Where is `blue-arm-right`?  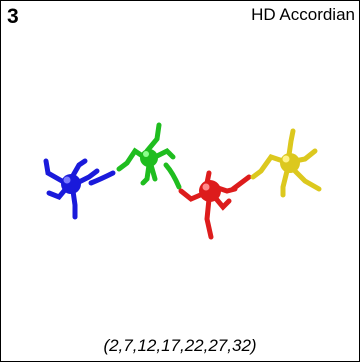 blue-arm-right is located at coordinates (87, 177).